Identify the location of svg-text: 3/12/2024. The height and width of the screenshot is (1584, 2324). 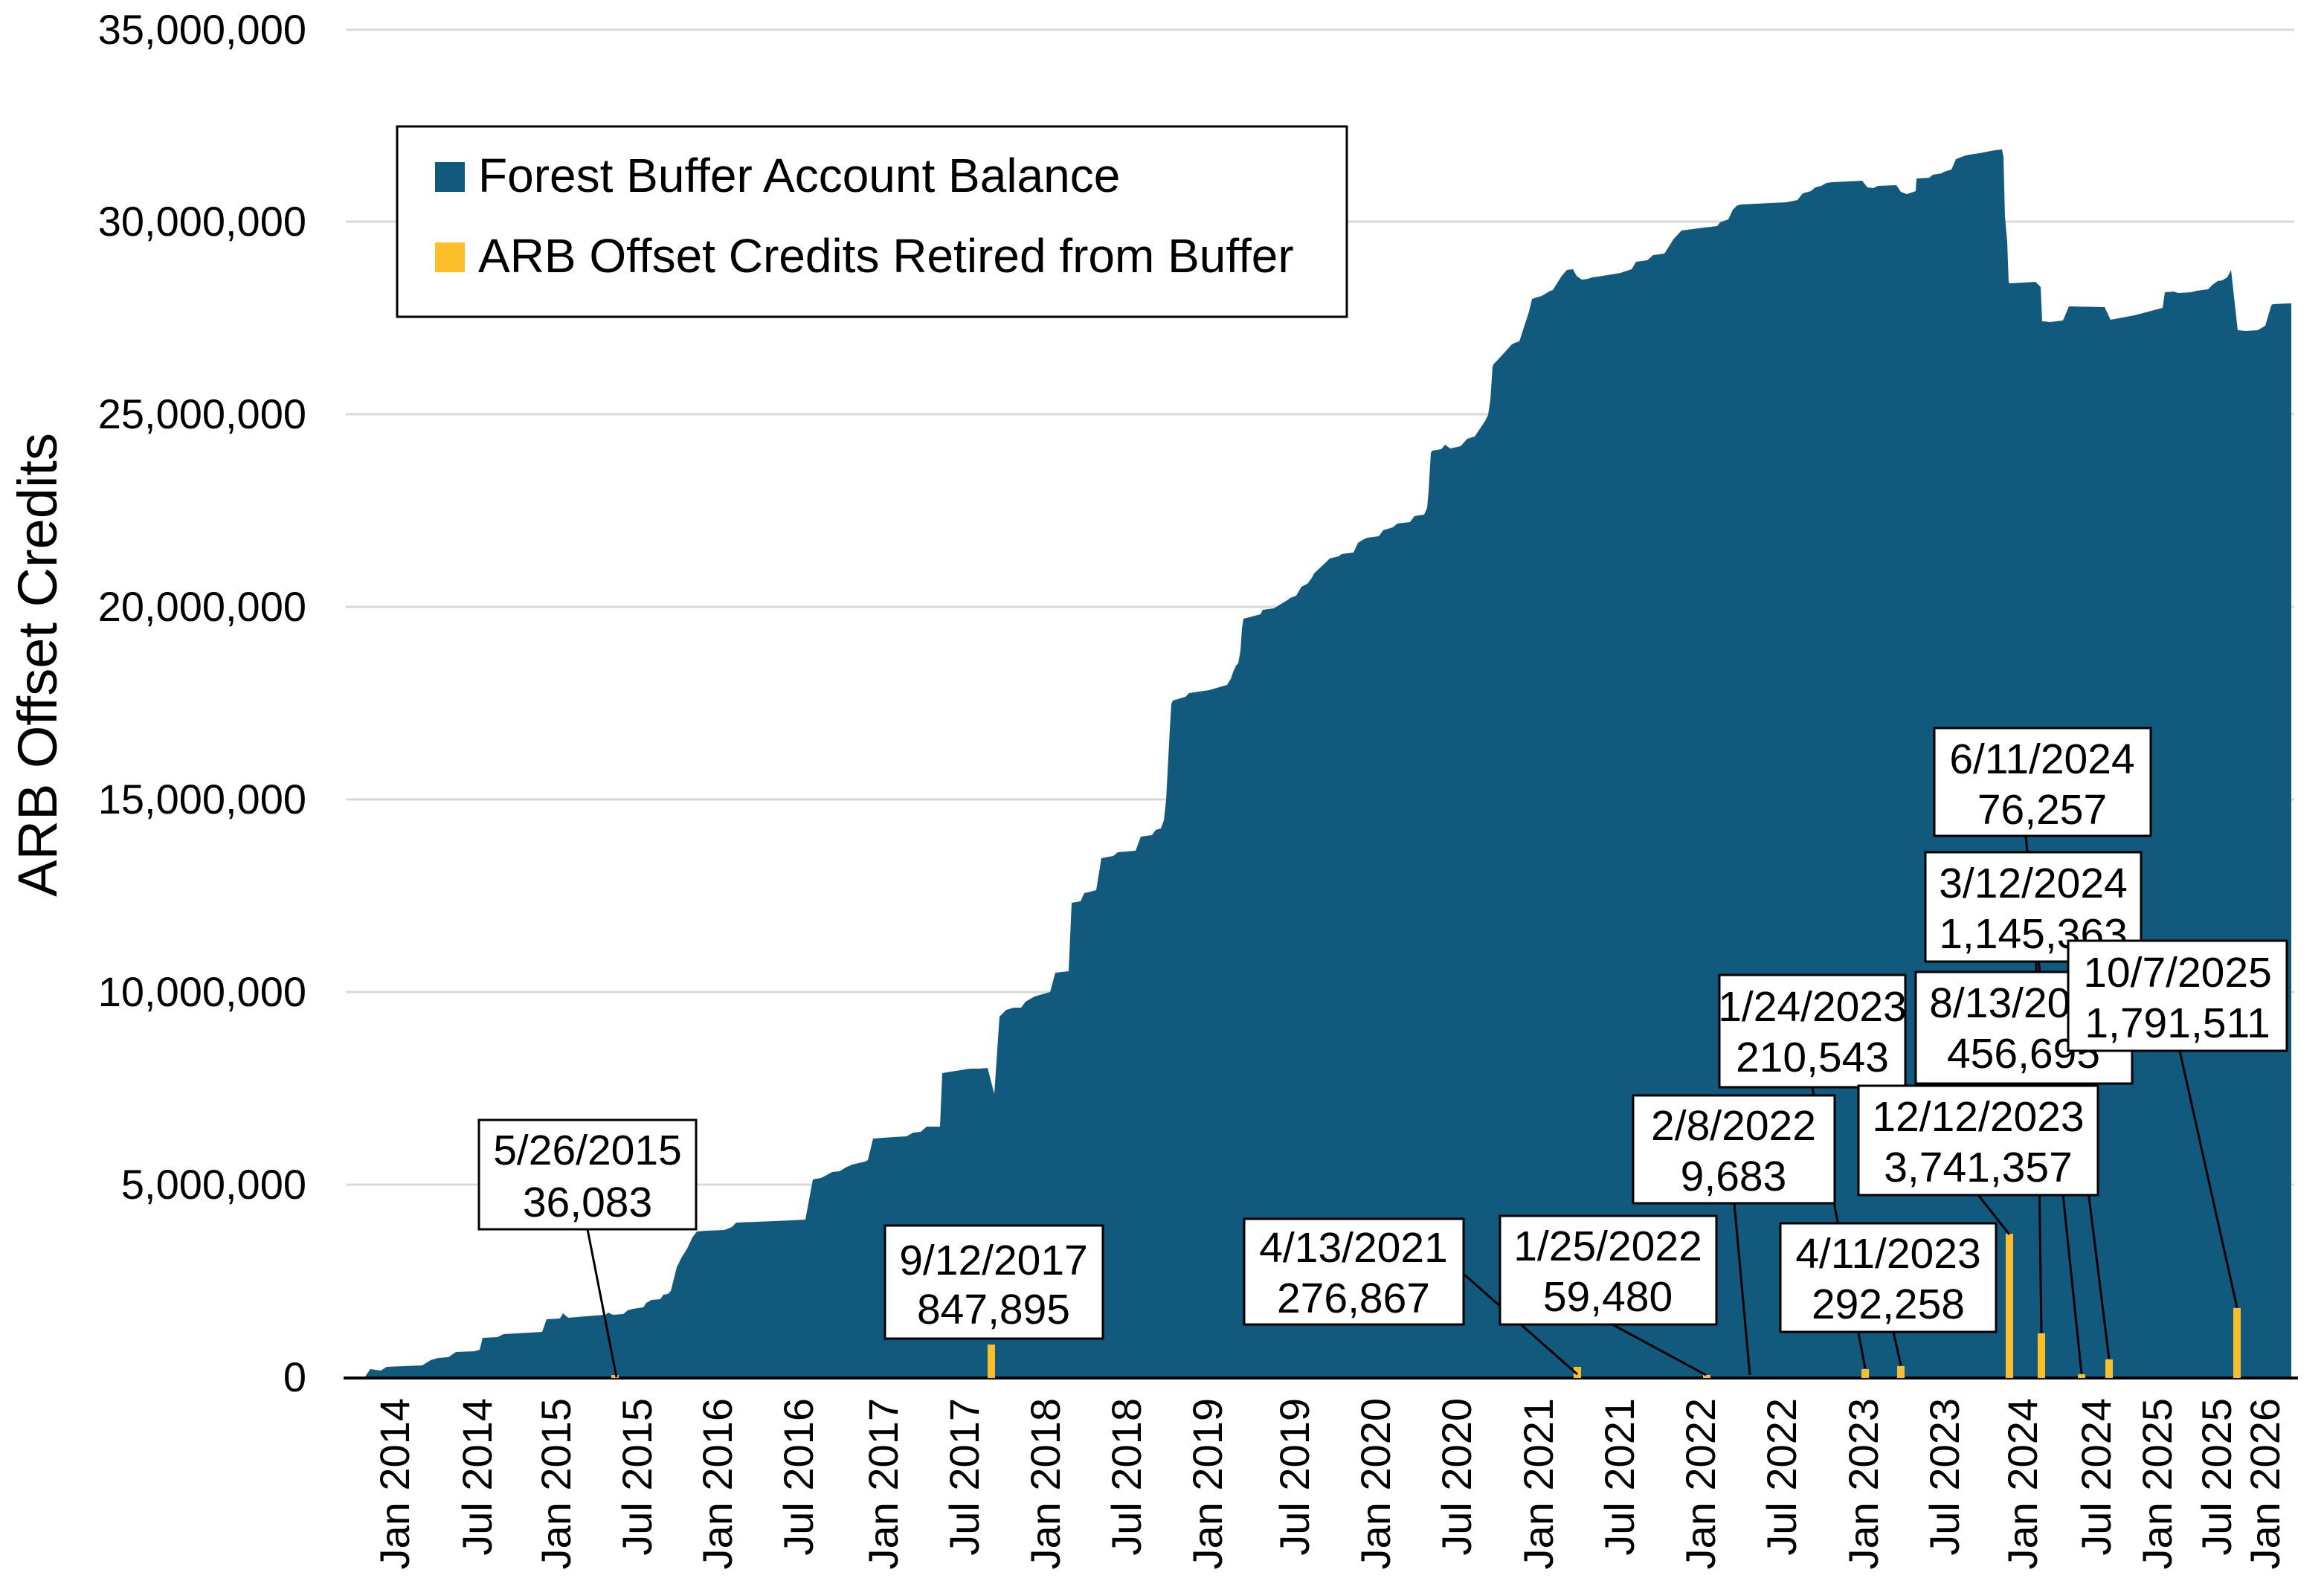
(2033, 883).